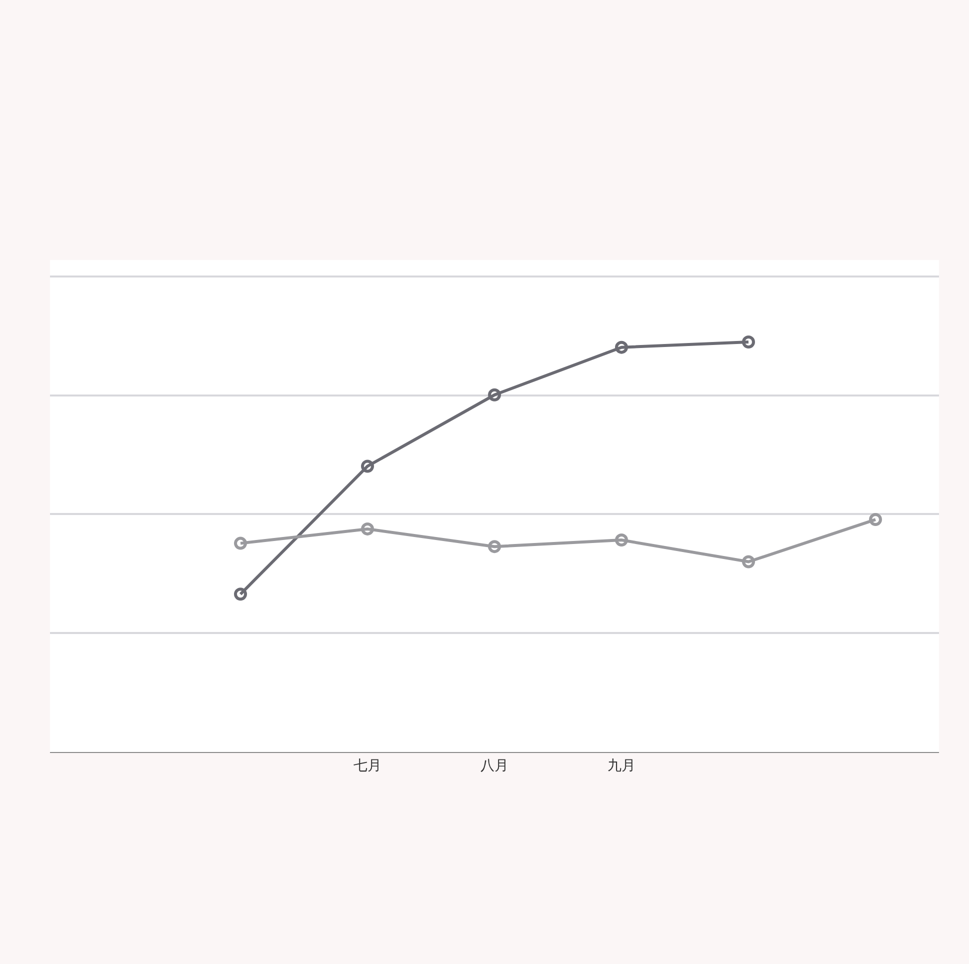 This screenshot has height=964, width=969. Describe the element at coordinates (494, 766) in the screenshot. I see `x-tick-label: 八月` at that location.